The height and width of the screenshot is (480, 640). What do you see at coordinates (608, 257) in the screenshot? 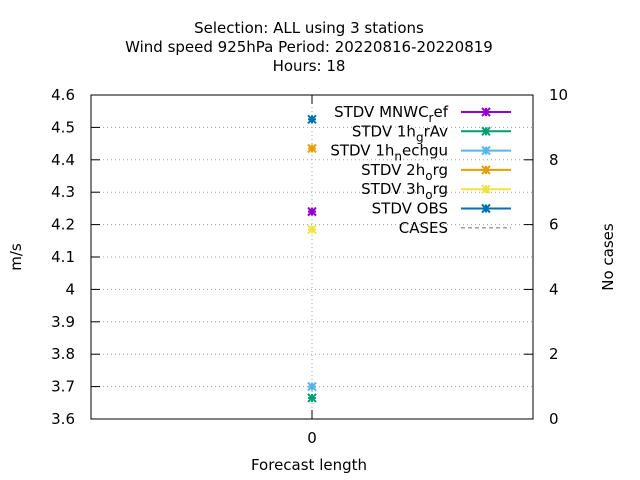
I see `y2-axis-label: No cases` at bounding box center [608, 257].